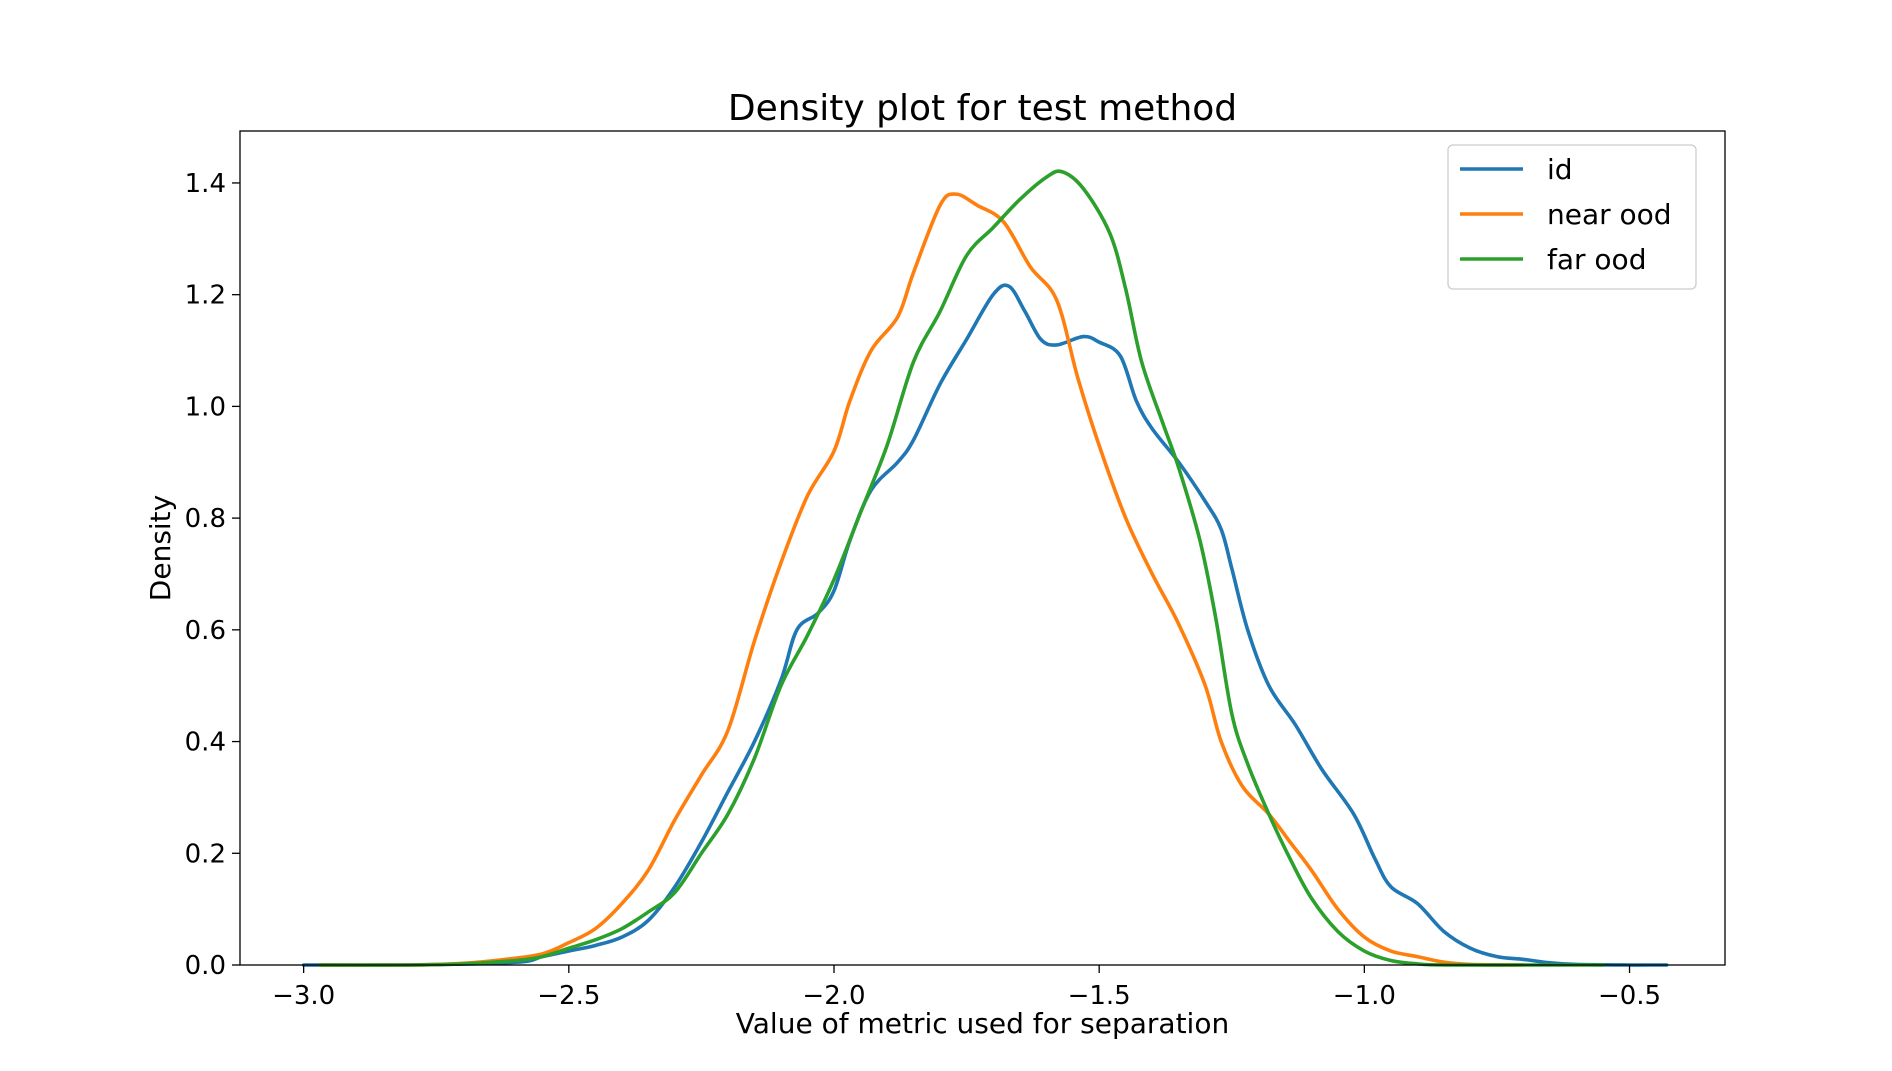 The image size is (1892, 1071). What do you see at coordinates (205, 184) in the screenshot?
I see `y-tick-label: 1.4` at bounding box center [205, 184].